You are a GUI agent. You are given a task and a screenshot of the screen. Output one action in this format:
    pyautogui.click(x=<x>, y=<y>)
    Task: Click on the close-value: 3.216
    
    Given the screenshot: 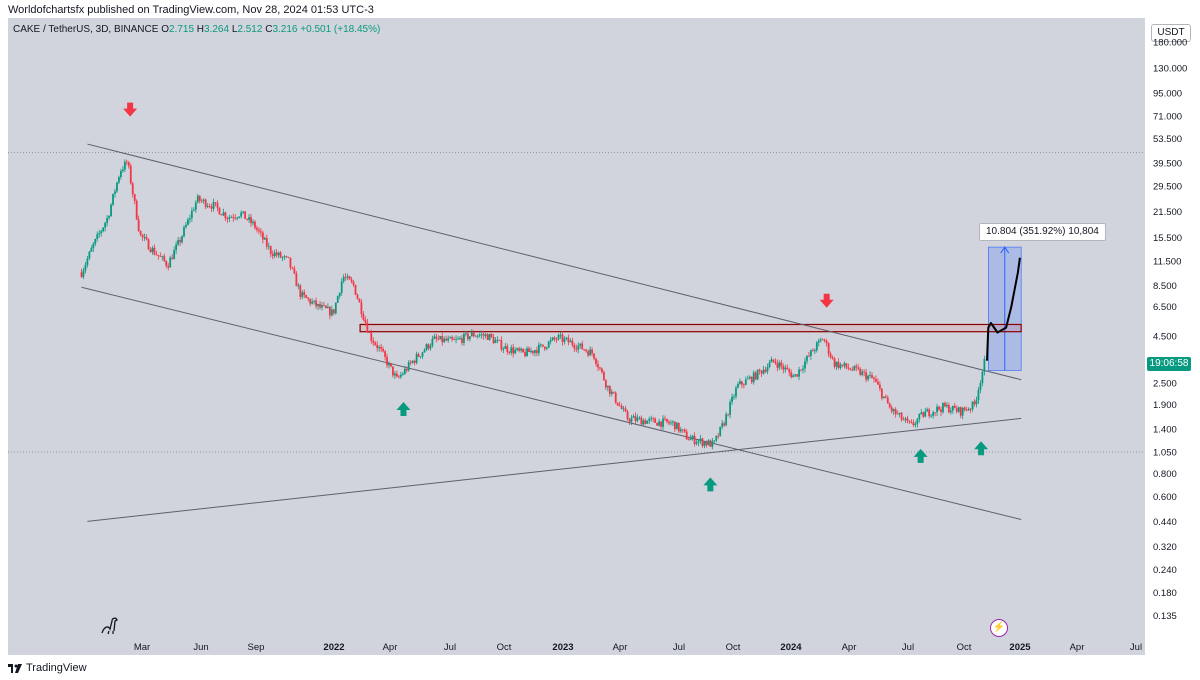 What is the action you would take?
    pyautogui.click(x=285, y=29)
    